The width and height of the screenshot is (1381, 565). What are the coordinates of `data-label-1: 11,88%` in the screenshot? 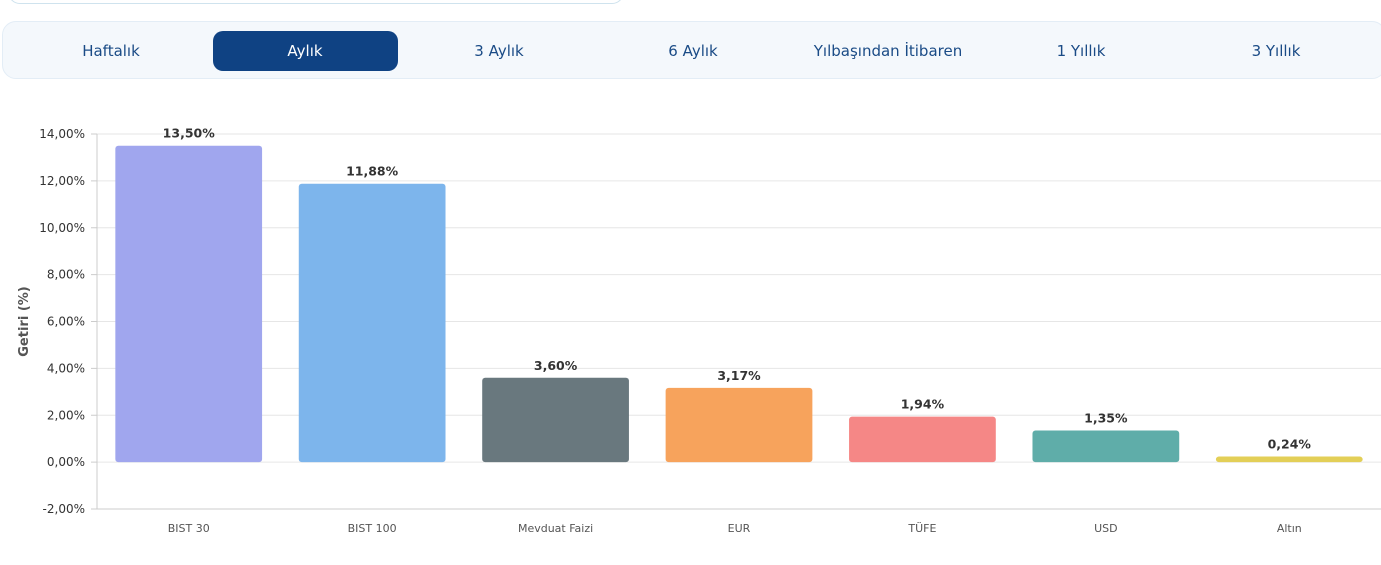 It's located at (372, 171).